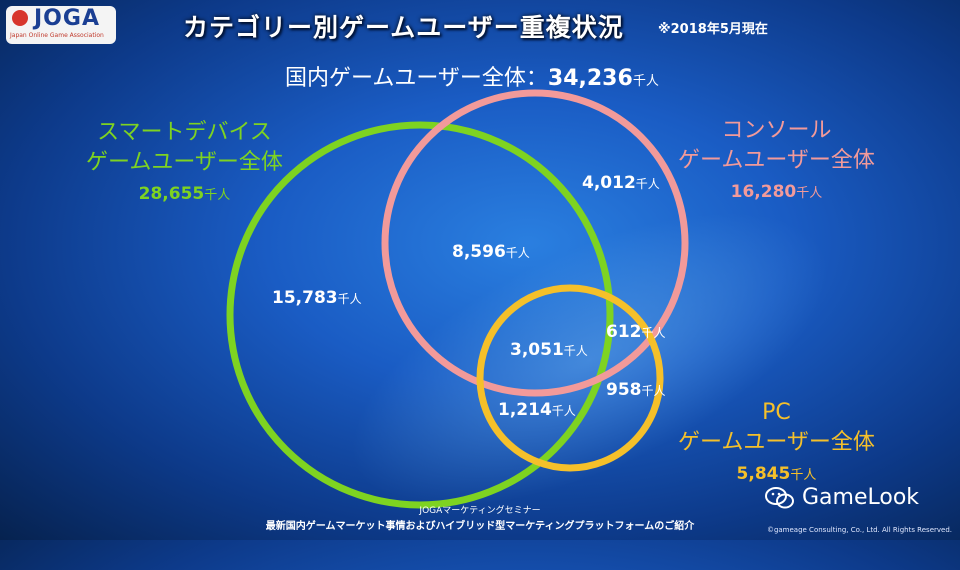  Describe the element at coordinates (537, 350) in the screenshot. I see `region-all-three-value: 3,051` at that location.